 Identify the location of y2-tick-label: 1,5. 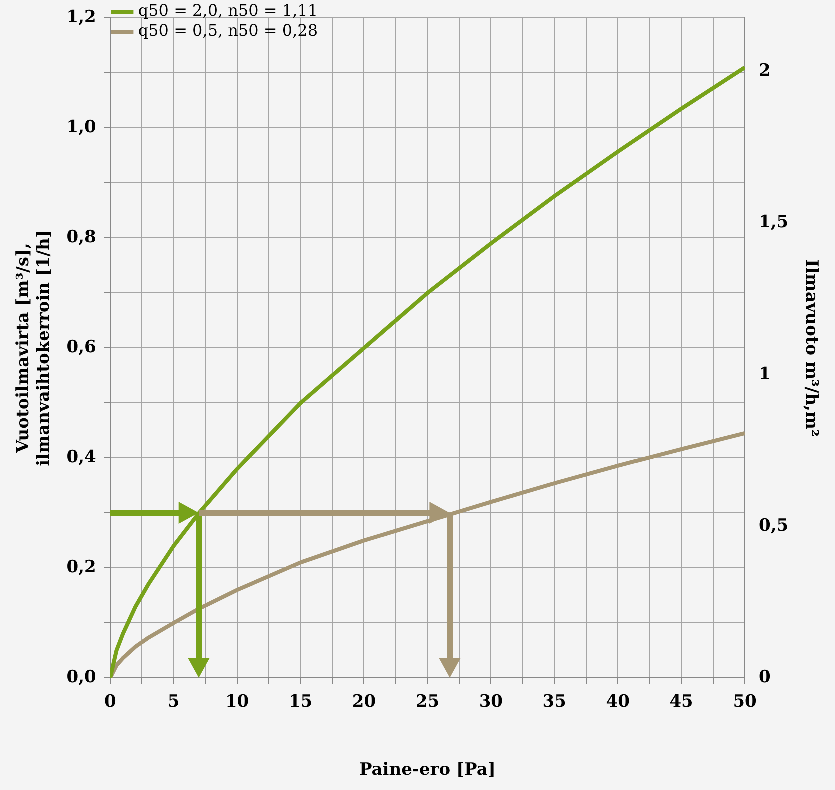
(774, 222).